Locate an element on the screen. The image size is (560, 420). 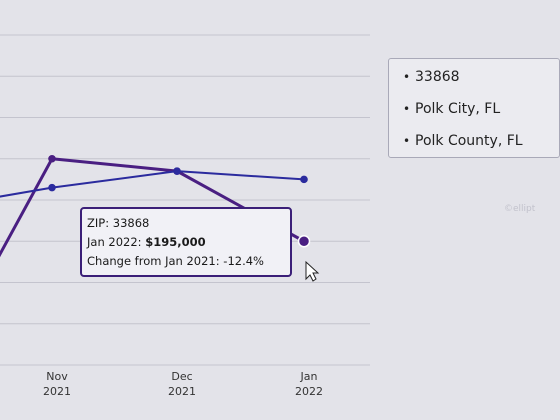
tooltip-change-label: Change from Jan 2021: is located at coordinates (153, 261).